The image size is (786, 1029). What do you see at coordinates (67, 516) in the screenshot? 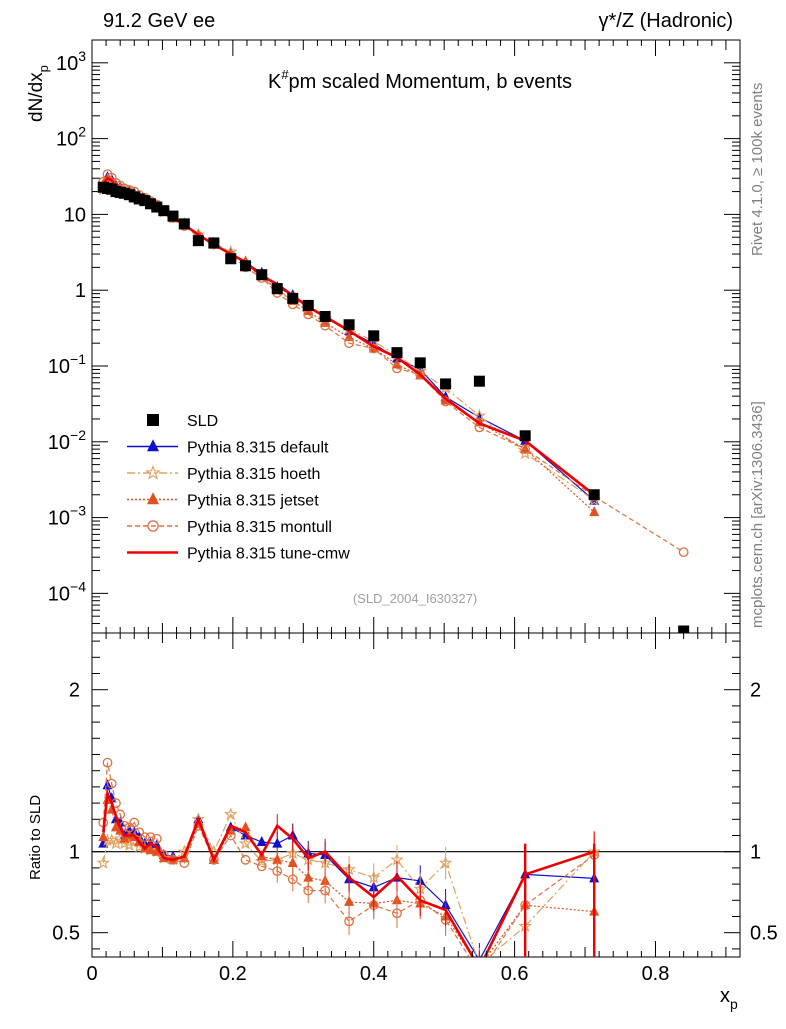
I see `y-tick-label: 10⁻³` at bounding box center [67, 516].